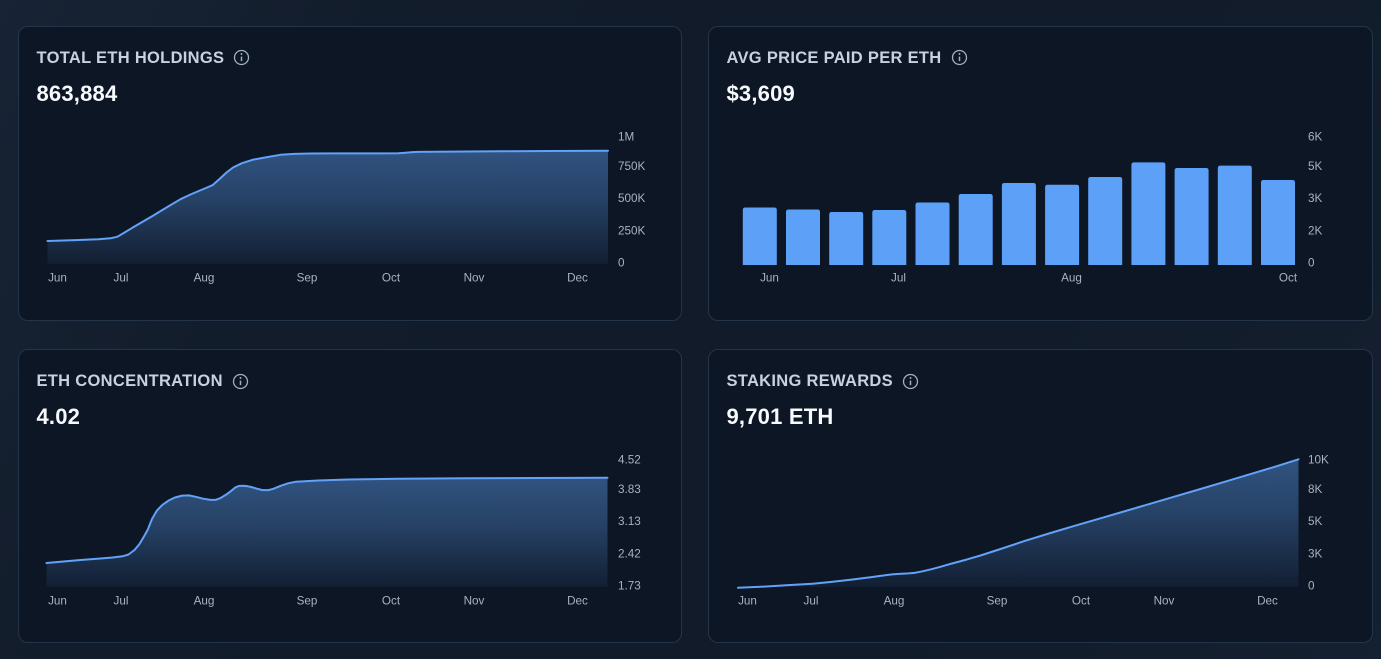 The width and height of the screenshot is (1381, 659). What do you see at coordinates (632, 197) in the screenshot?
I see `svg-text: 500K` at bounding box center [632, 197].